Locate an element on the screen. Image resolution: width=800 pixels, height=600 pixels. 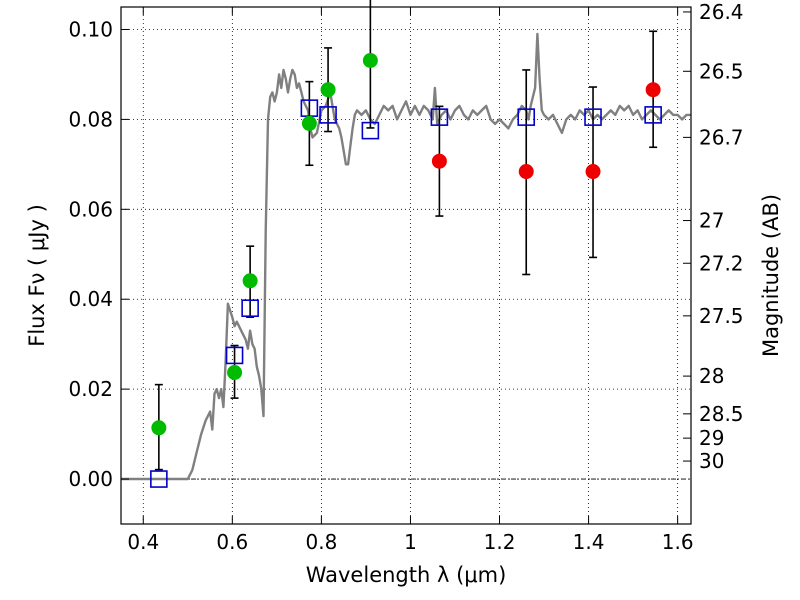
mag-tick-label: 30 is located at coordinates (711, 461).